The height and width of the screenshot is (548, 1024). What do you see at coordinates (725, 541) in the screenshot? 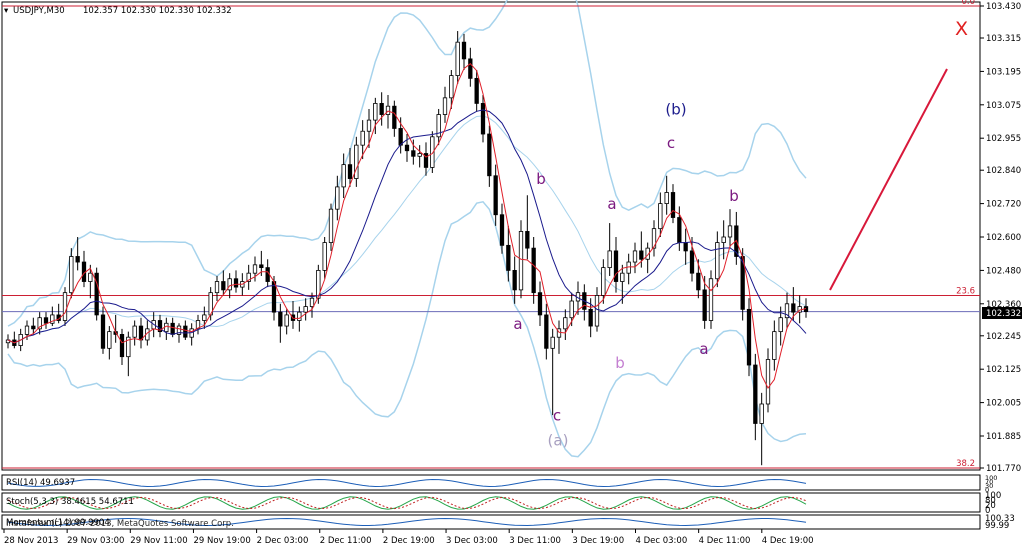
I see `x-tick-label: 4 Dec 11:00` at bounding box center [725, 541].